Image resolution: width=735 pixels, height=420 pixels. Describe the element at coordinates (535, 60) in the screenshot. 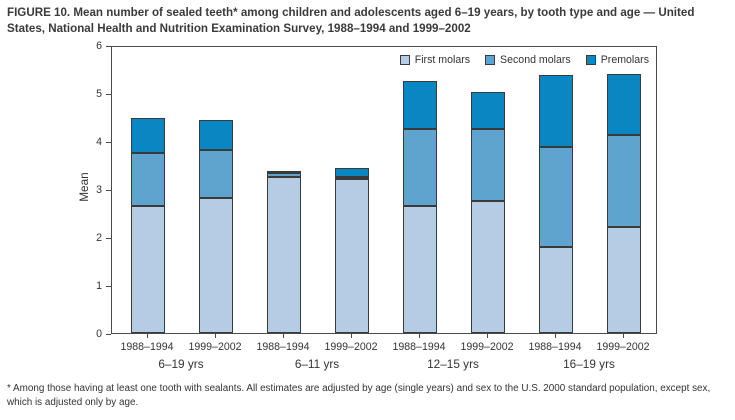

I see `legend-label: Second molars` at that location.